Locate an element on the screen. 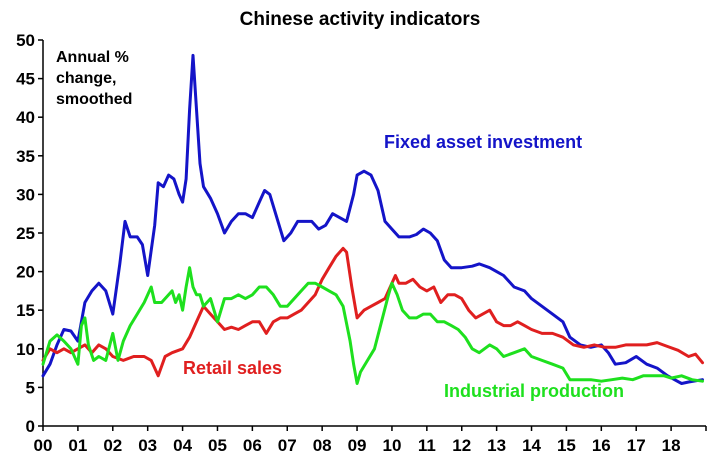 The width and height of the screenshot is (720, 469). x-tick-label: 11 is located at coordinates (427, 445).